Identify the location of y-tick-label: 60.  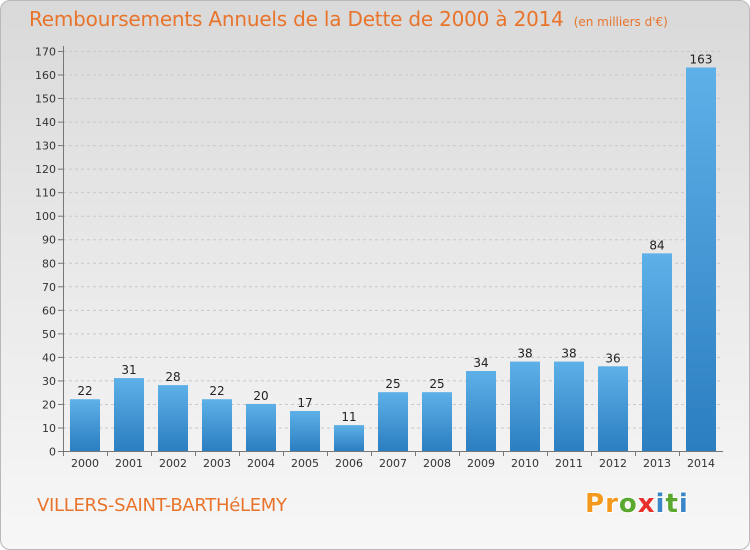
(49, 310).